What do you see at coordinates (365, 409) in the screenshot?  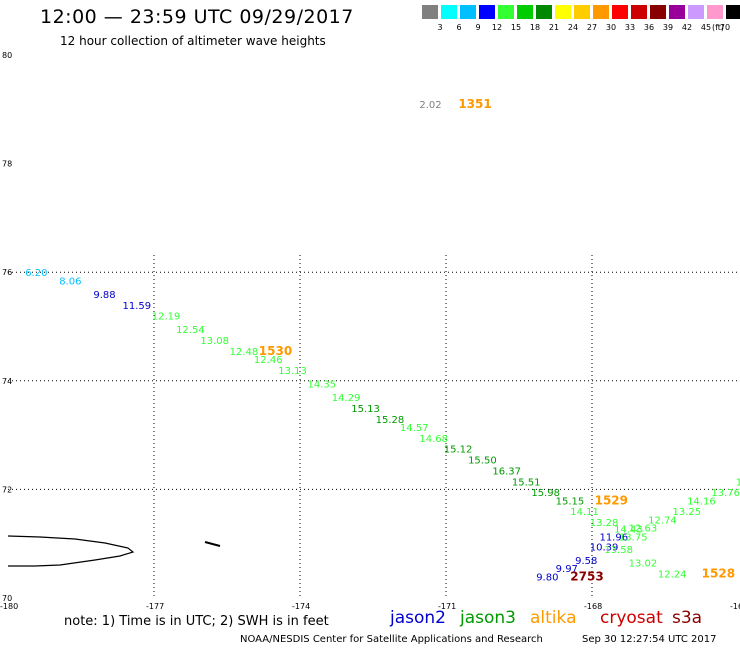 I see `wave-height-point: 15.13` at bounding box center [365, 409].